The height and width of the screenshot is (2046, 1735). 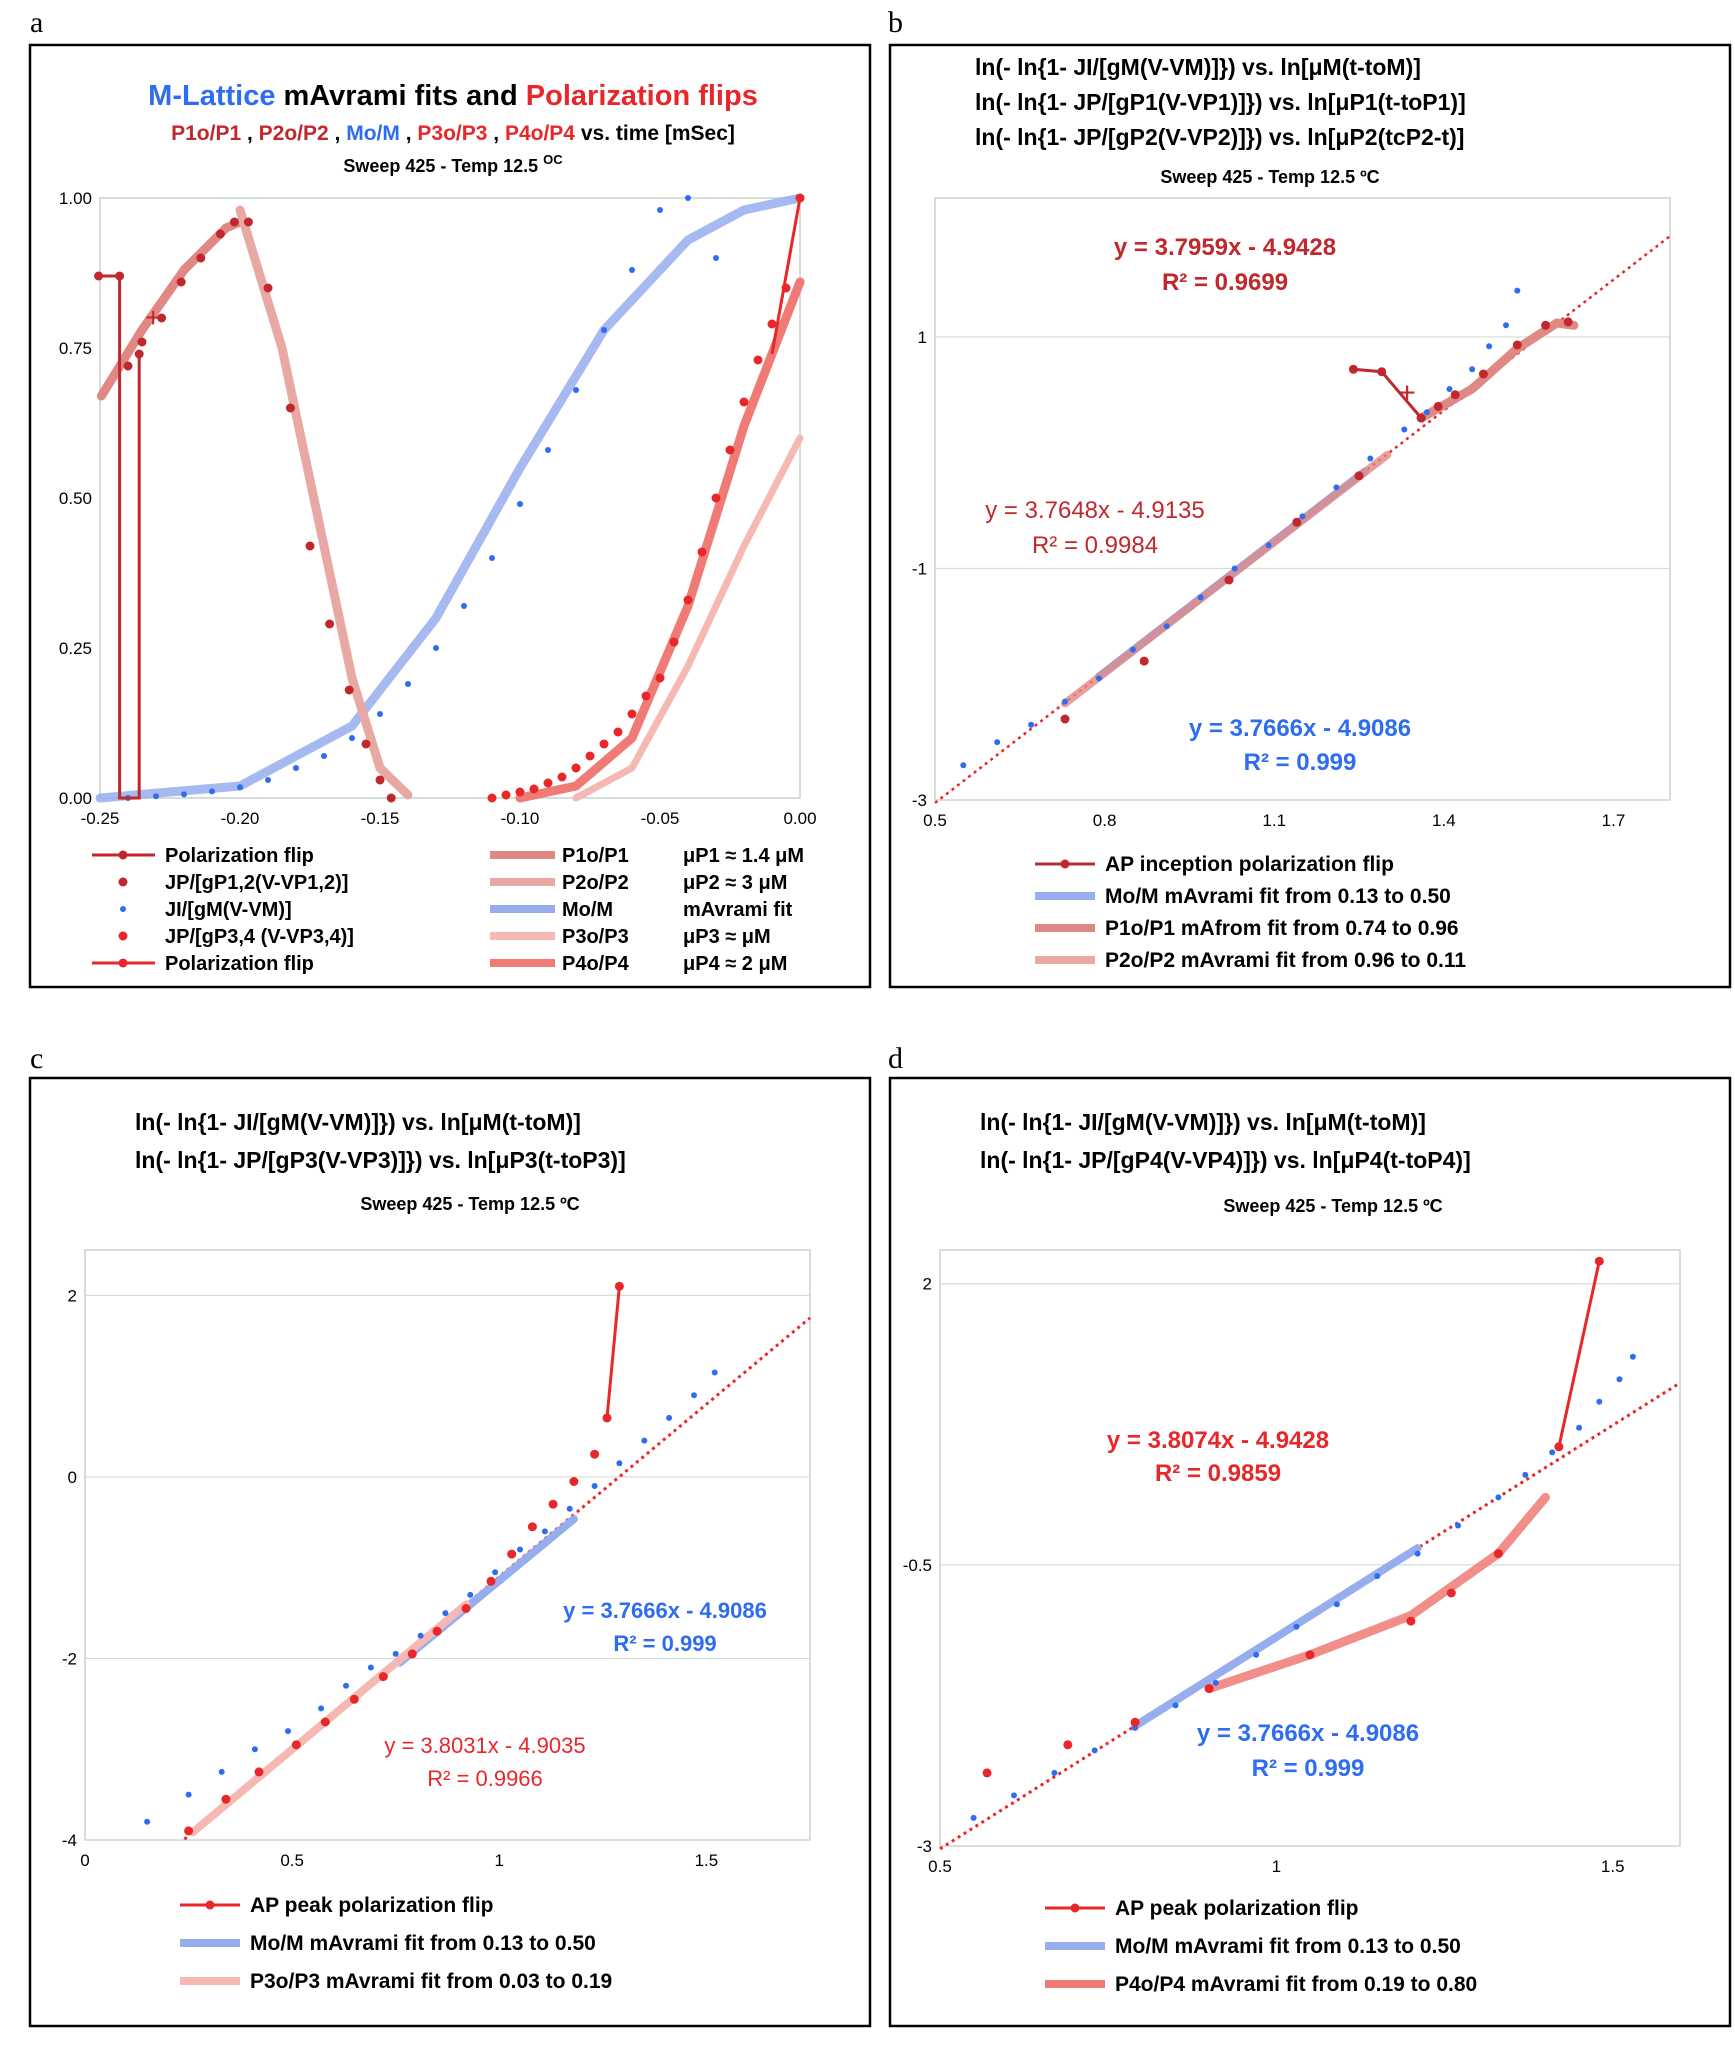 What do you see at coordinates (655, 133) in the screenshot?
I see `sub-rest: vs. time [mSec]` at bounding box center [655, 133].